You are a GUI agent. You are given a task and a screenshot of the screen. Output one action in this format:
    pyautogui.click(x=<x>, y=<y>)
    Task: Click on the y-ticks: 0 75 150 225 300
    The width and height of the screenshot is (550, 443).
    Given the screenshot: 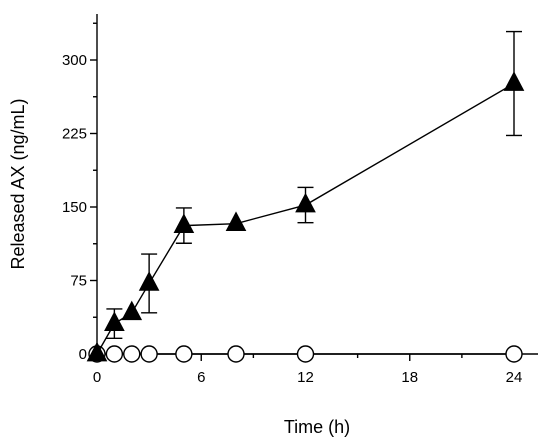 What is the action you would take?
    pyautogui.click(x=79, y=192)
    